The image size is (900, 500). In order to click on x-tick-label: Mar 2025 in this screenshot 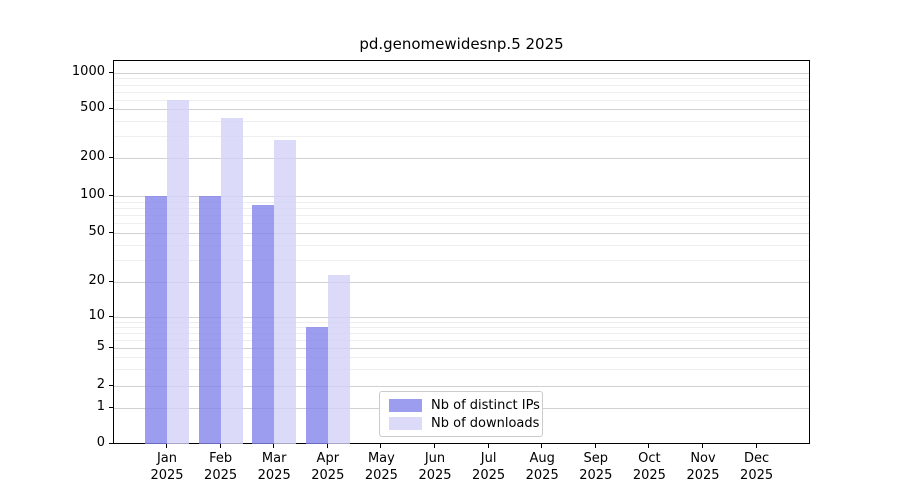, I will do `click(274, 467)`.